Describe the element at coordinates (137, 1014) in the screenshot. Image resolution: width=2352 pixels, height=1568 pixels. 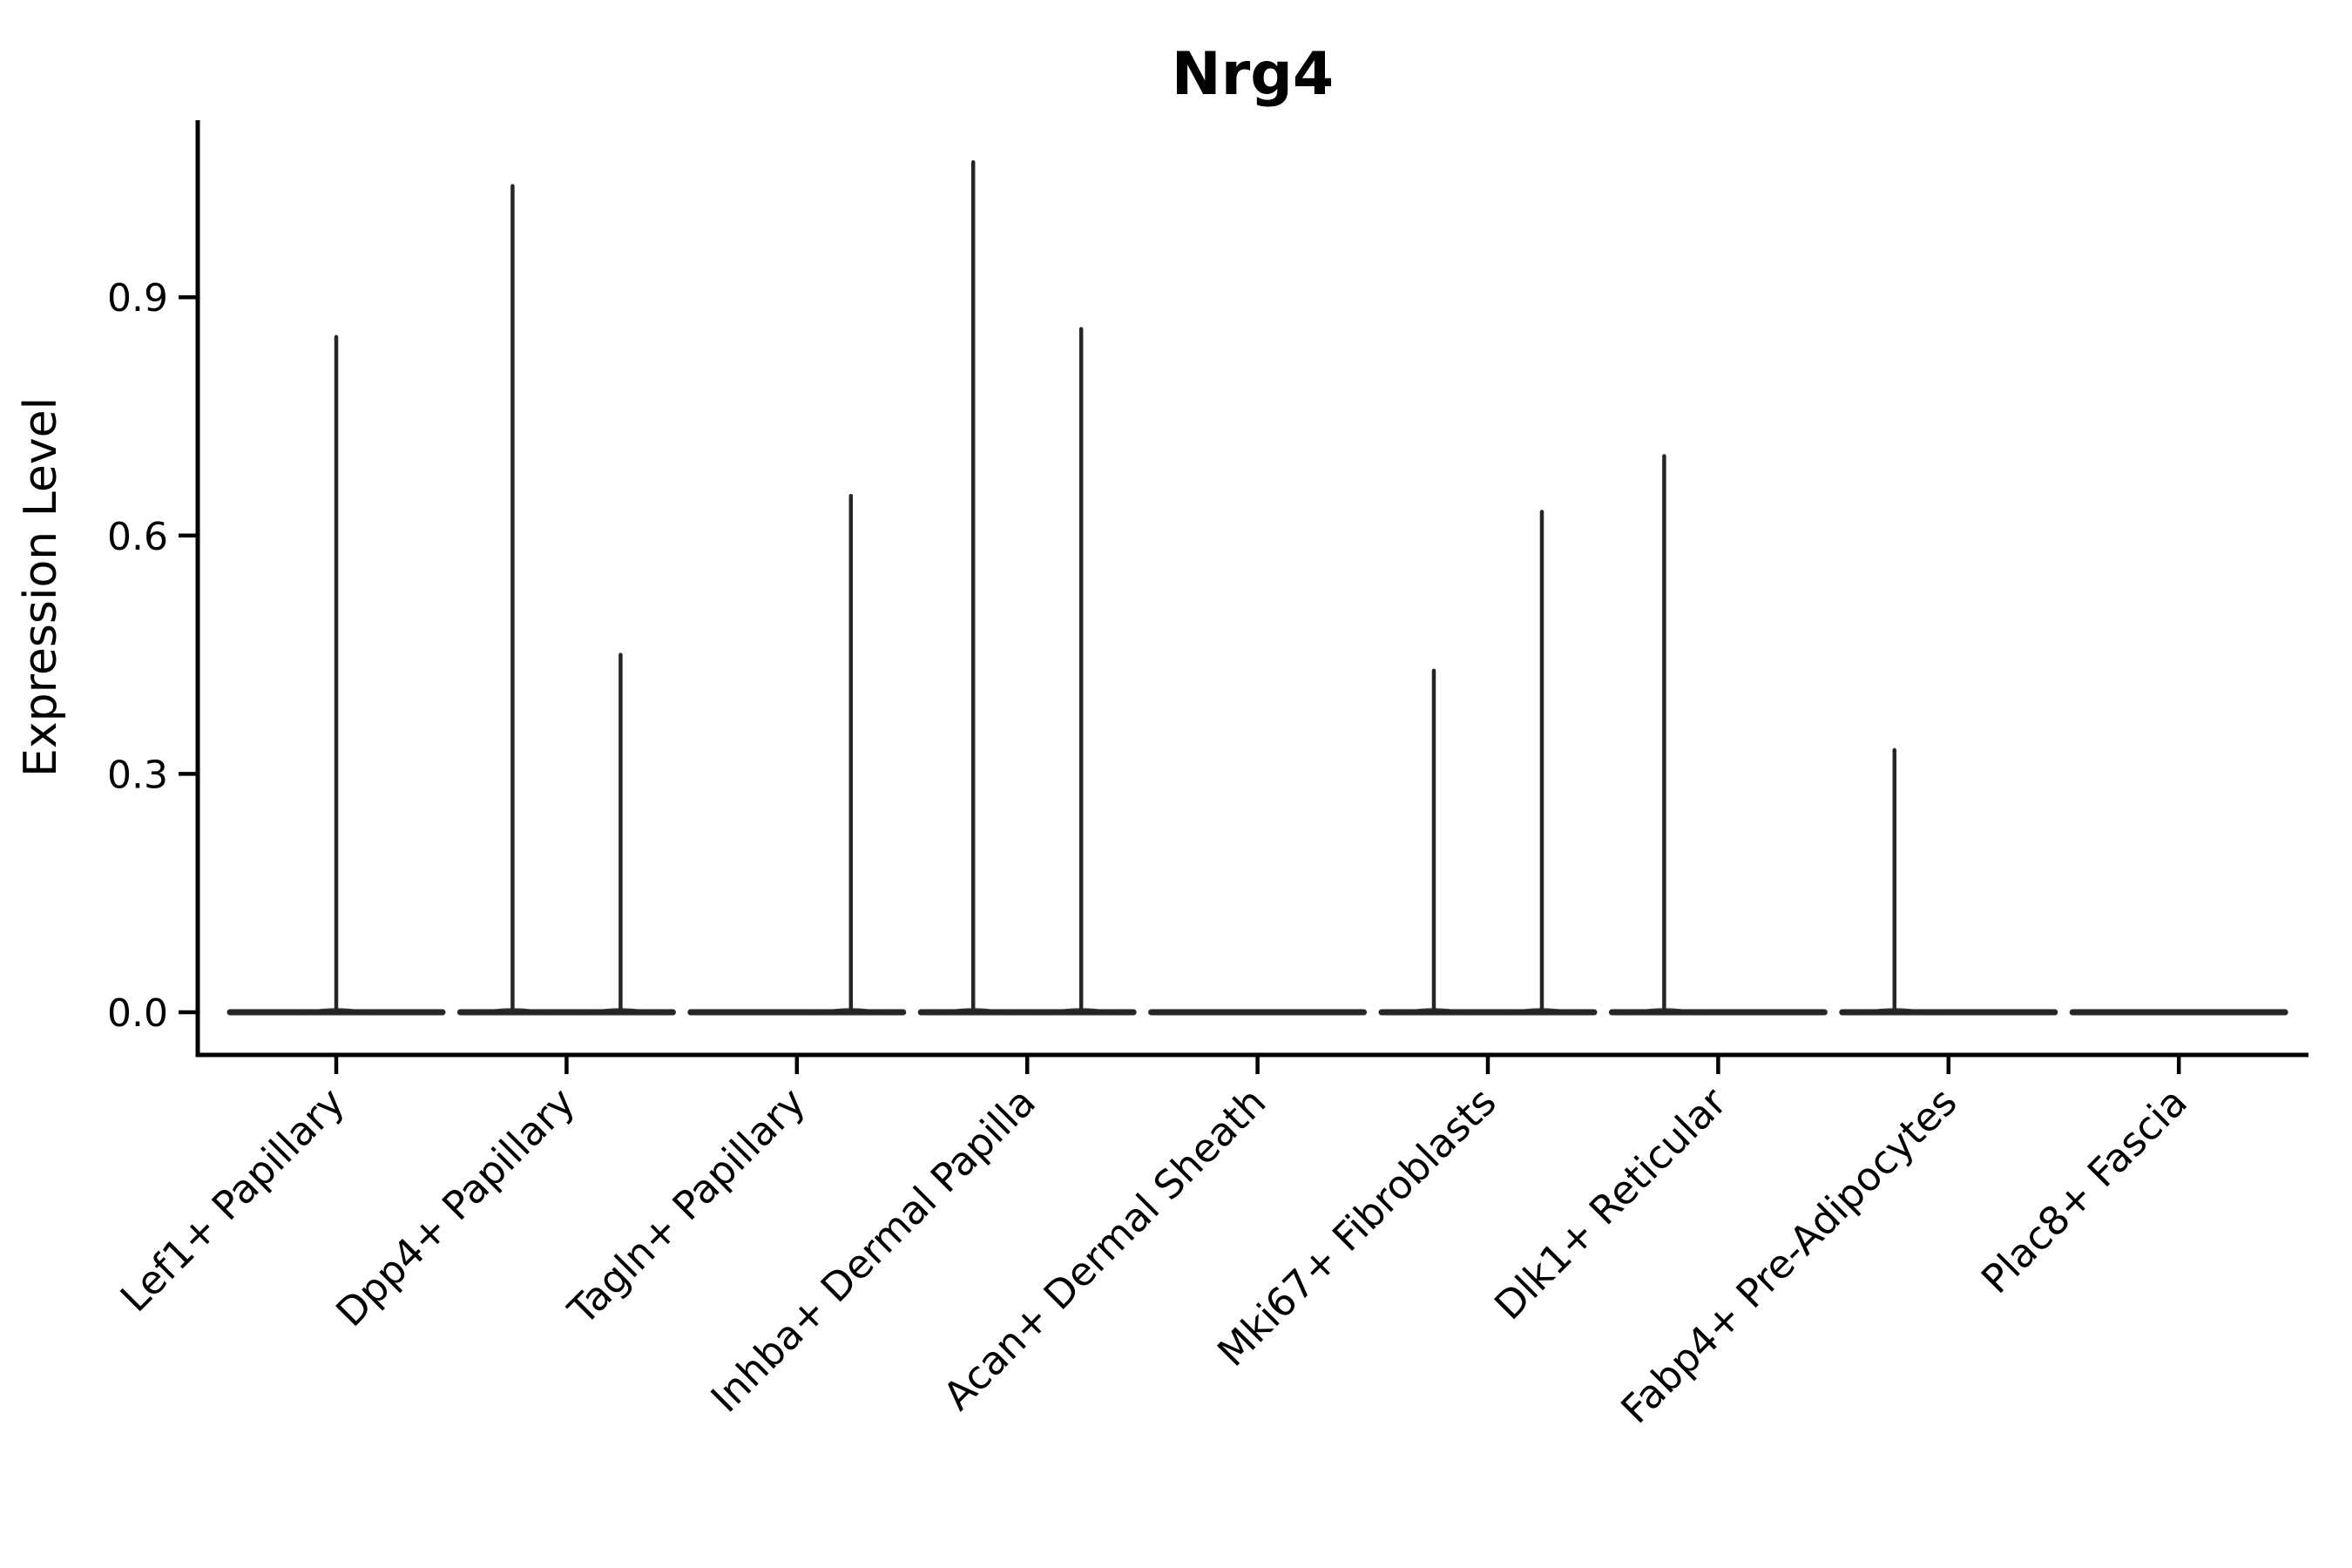
I see `y-tick-label: 0.0` at that location.